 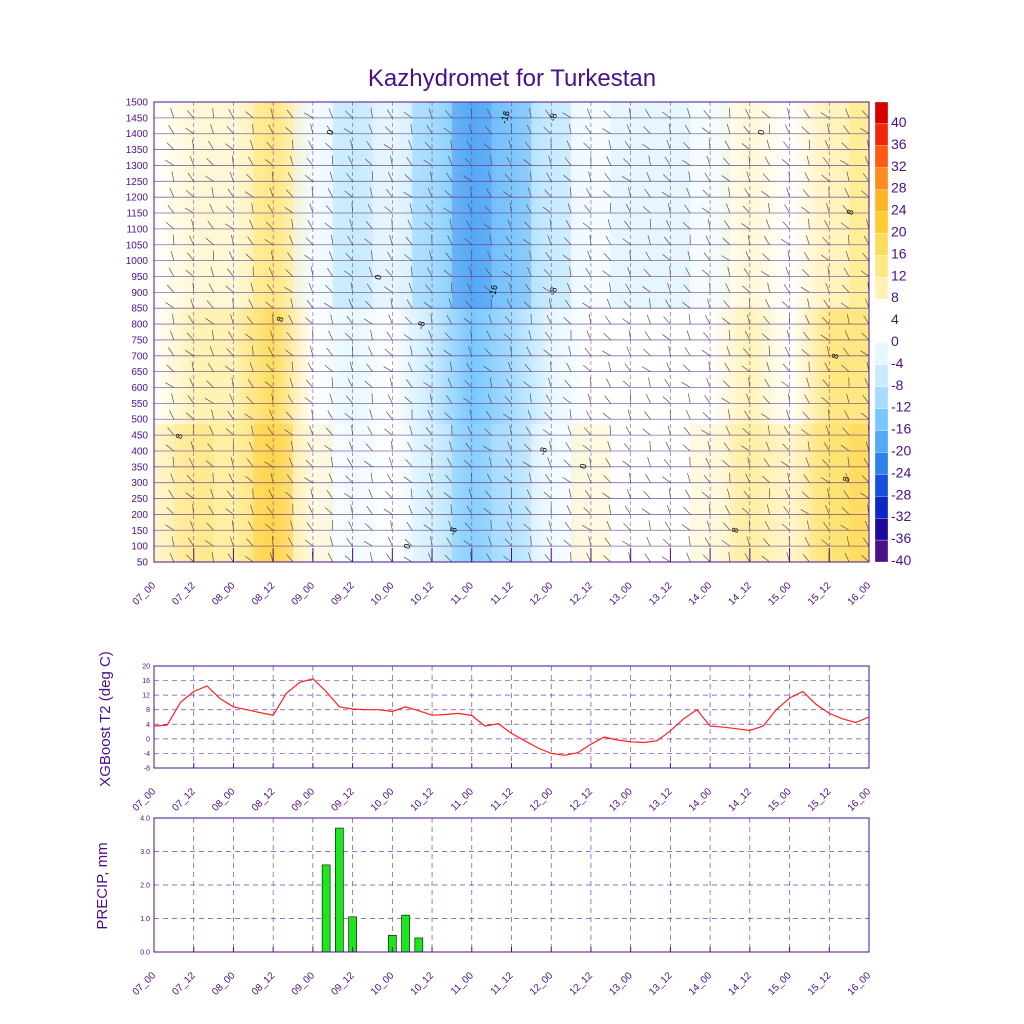 What do you see at coordinates (264, 984) in the screenshot?
I see `x-tick-label: 08_12` at bounding box center [264, 984].